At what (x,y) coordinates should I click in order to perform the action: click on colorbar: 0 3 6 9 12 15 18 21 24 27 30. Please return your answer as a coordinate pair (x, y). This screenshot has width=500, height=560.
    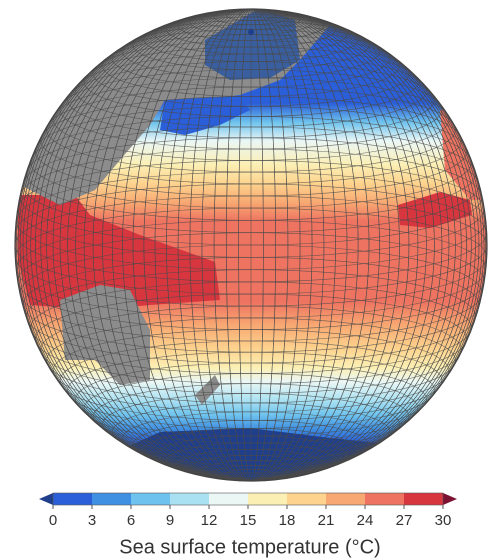
    Looking at the image, I should click on (248, 510).